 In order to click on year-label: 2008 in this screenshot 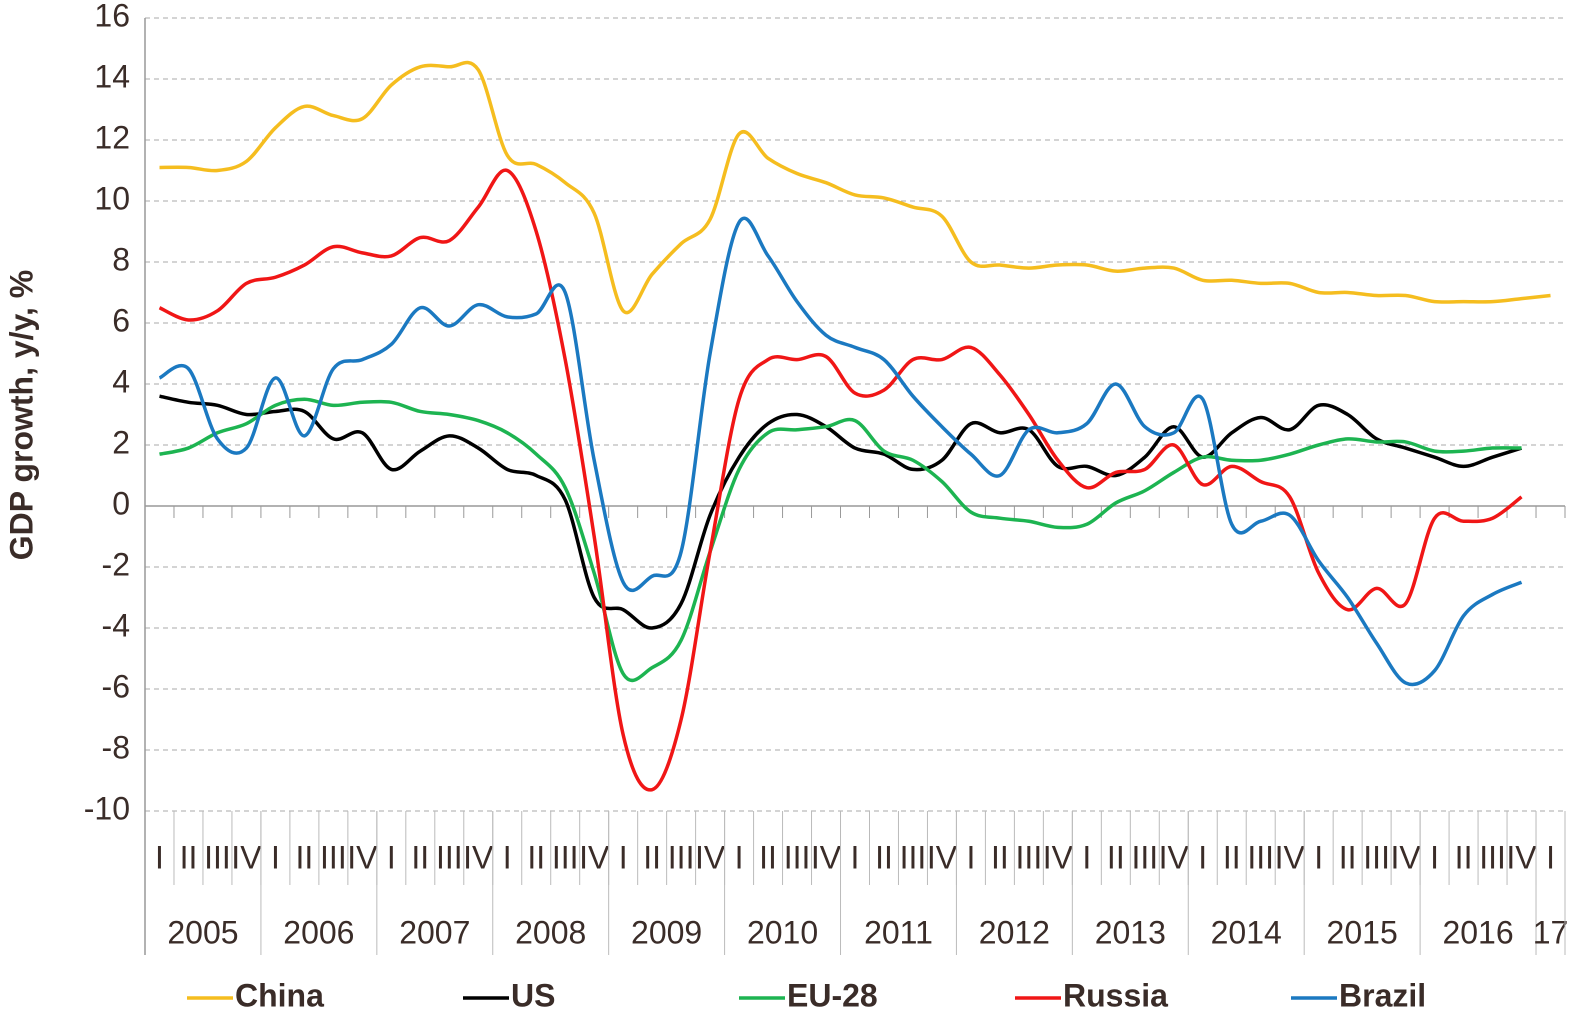, I will do `click(550, 932)`.